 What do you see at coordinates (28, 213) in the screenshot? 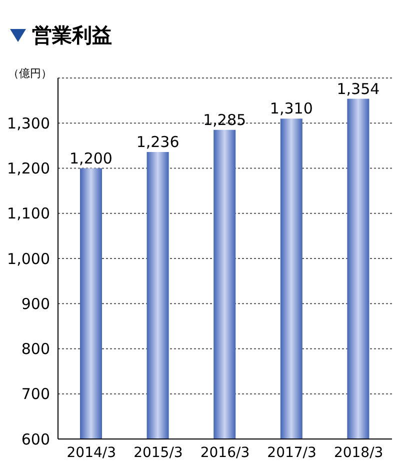
I see `y-tick-label: 1,100` at bounding box center [28, 213].